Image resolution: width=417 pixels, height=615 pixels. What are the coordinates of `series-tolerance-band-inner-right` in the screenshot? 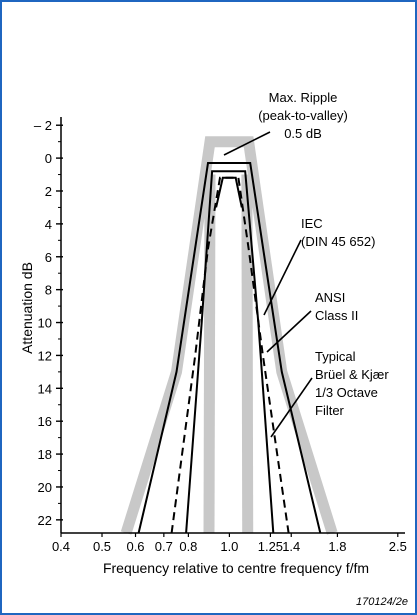 It's located at (247, 354).